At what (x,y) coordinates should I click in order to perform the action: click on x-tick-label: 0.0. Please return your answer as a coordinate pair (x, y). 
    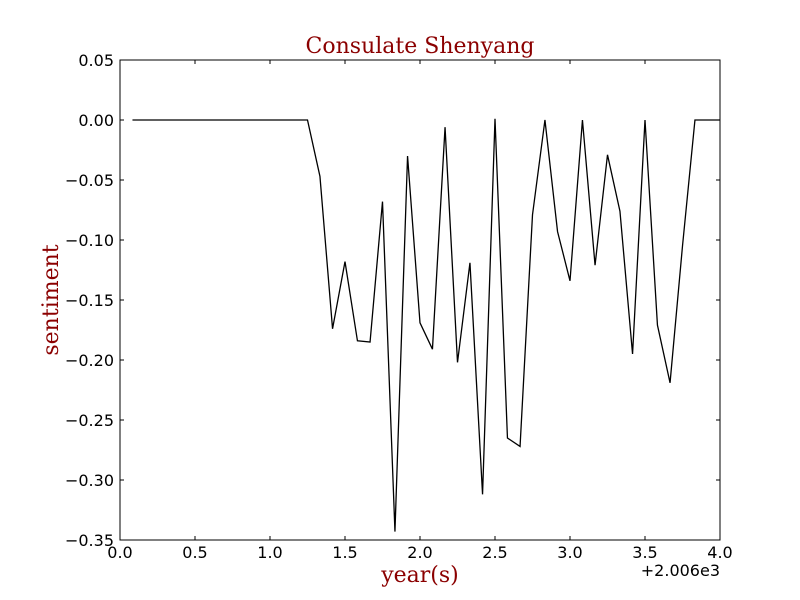
    Looking at the image, I should click on (119, 552).